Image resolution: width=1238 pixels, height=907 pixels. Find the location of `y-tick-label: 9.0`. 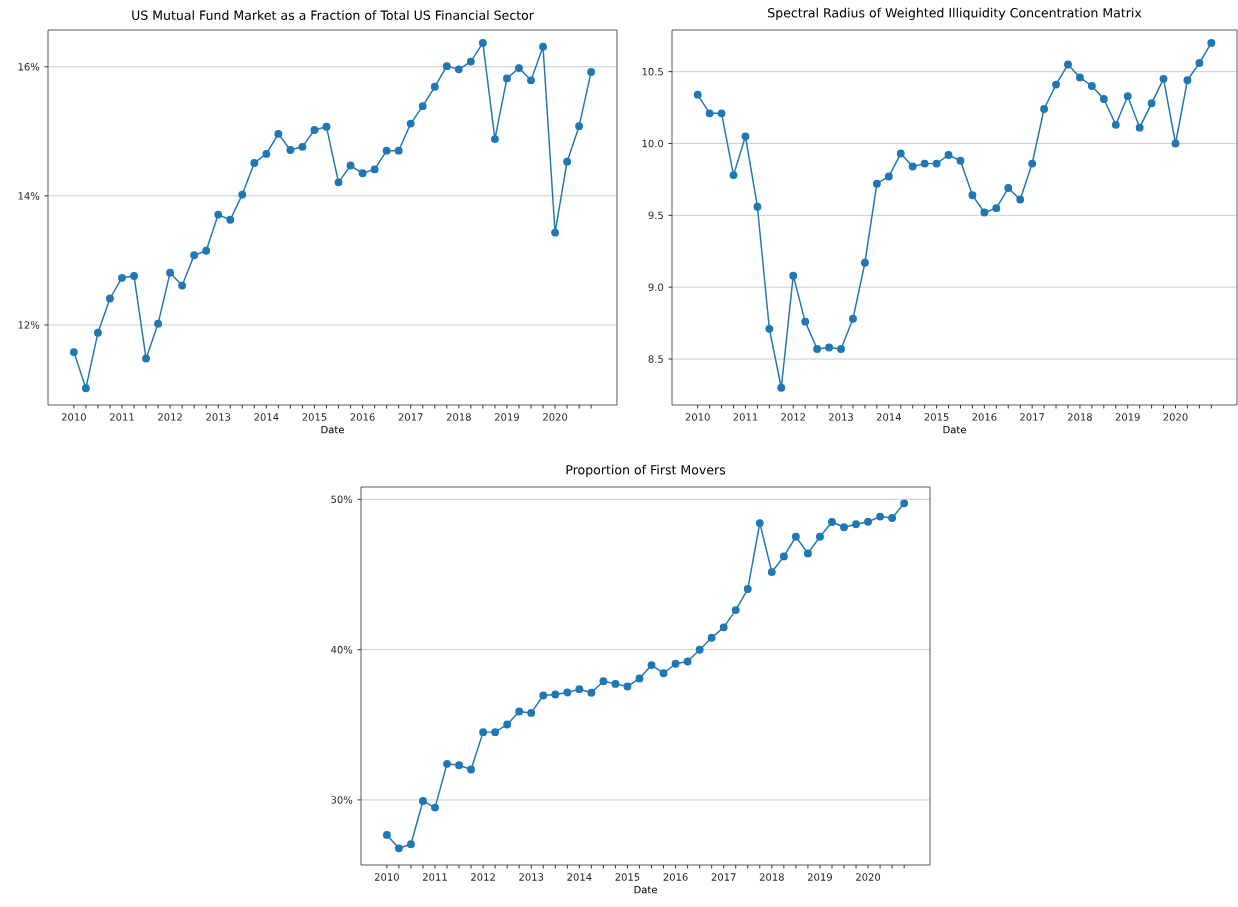

y-tick-label: 9.0 is located at coordinates (656, 287).